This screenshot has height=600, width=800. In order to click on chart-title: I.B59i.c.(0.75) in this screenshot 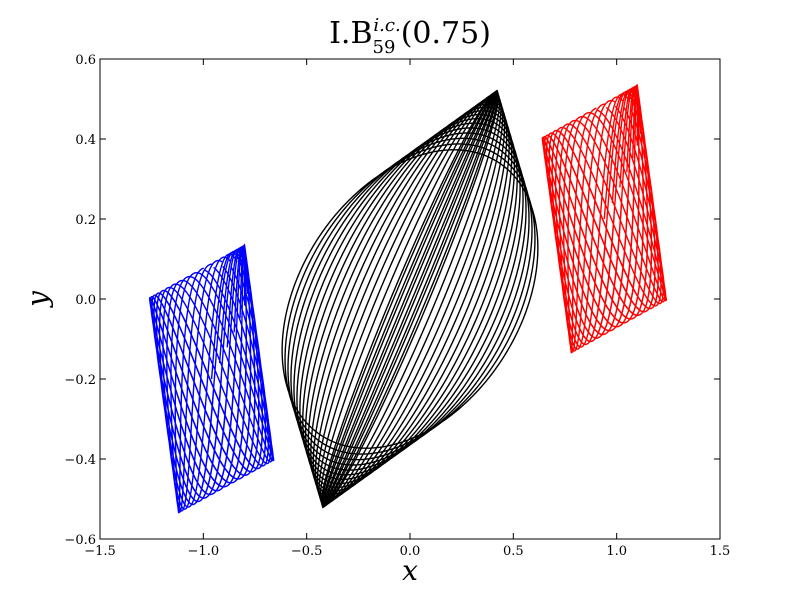, I will do `click(410, 36)`.